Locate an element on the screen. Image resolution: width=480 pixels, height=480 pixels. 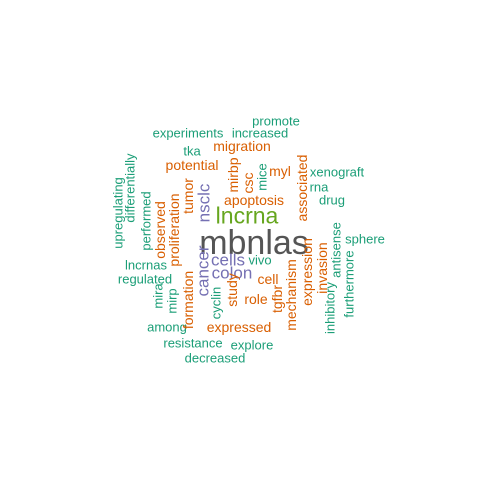
word-cells: cells is located at coordinates (228, 260).